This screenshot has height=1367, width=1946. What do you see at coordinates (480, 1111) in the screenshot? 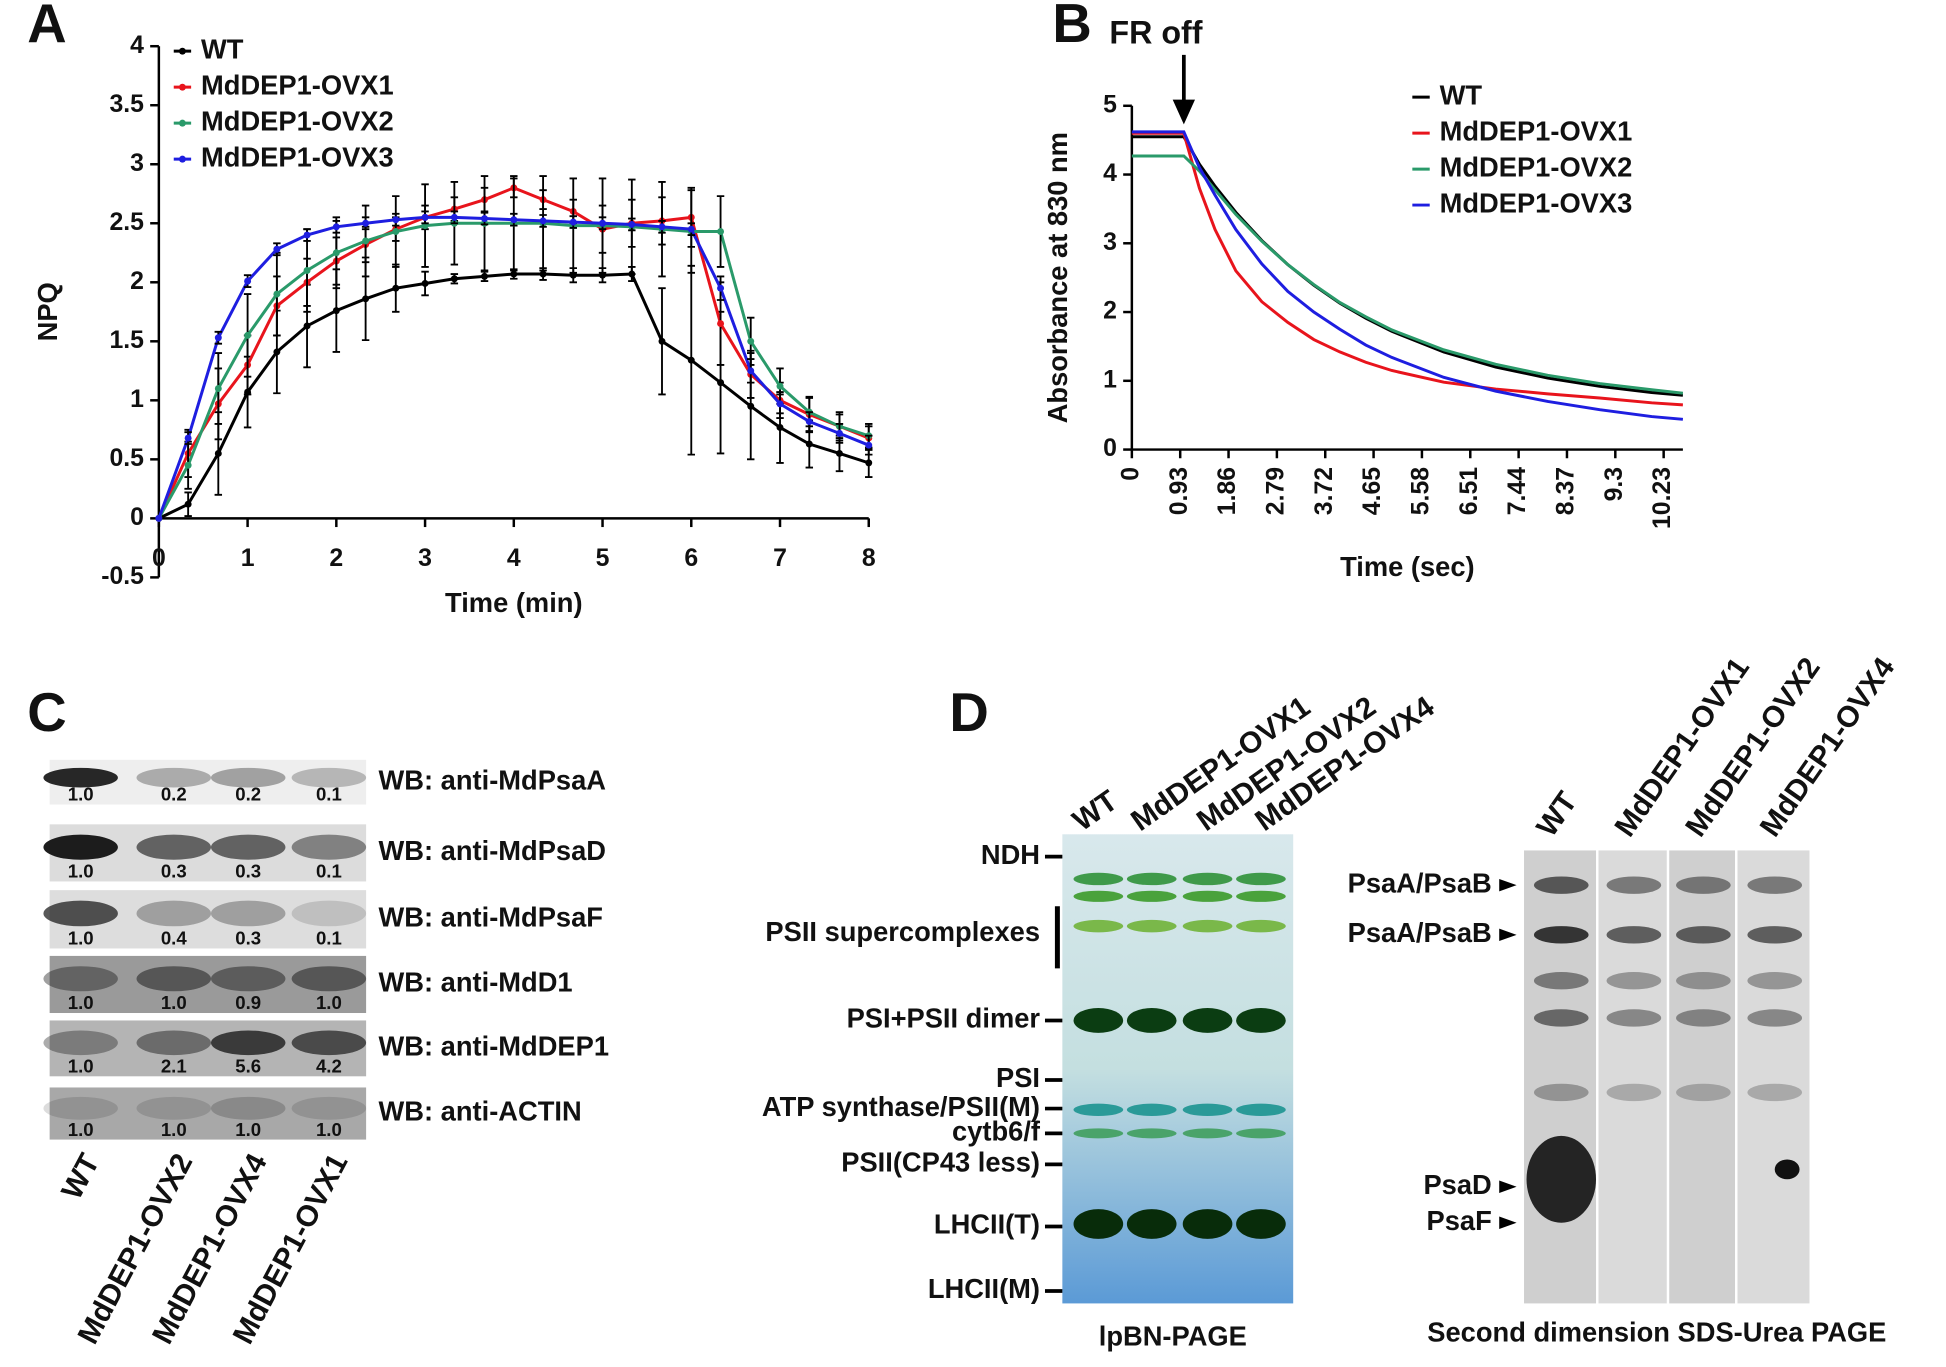
I see `blot-label: WB: anti-ACTIN` at bounding box center [480, 1111].